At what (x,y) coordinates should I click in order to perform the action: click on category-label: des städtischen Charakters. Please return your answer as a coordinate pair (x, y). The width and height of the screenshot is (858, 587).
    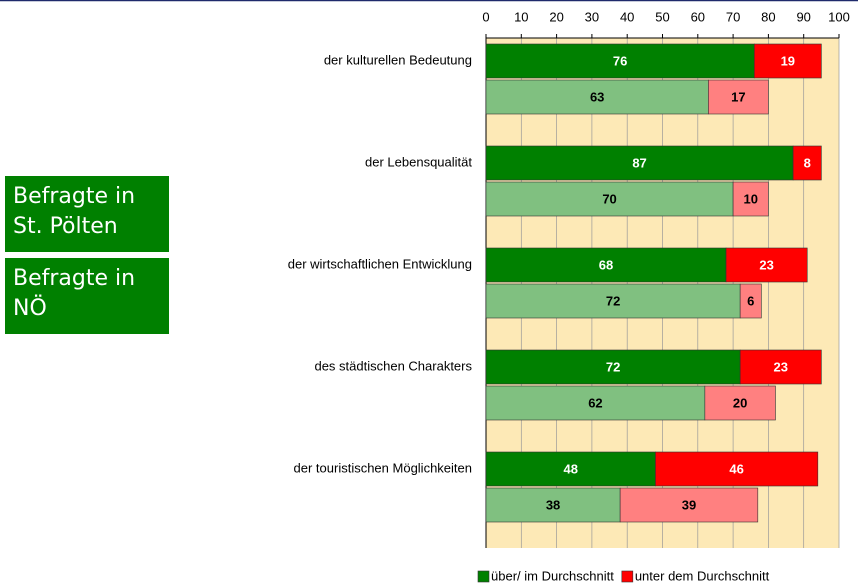
    Looking at the image, I should click on (393, 365).